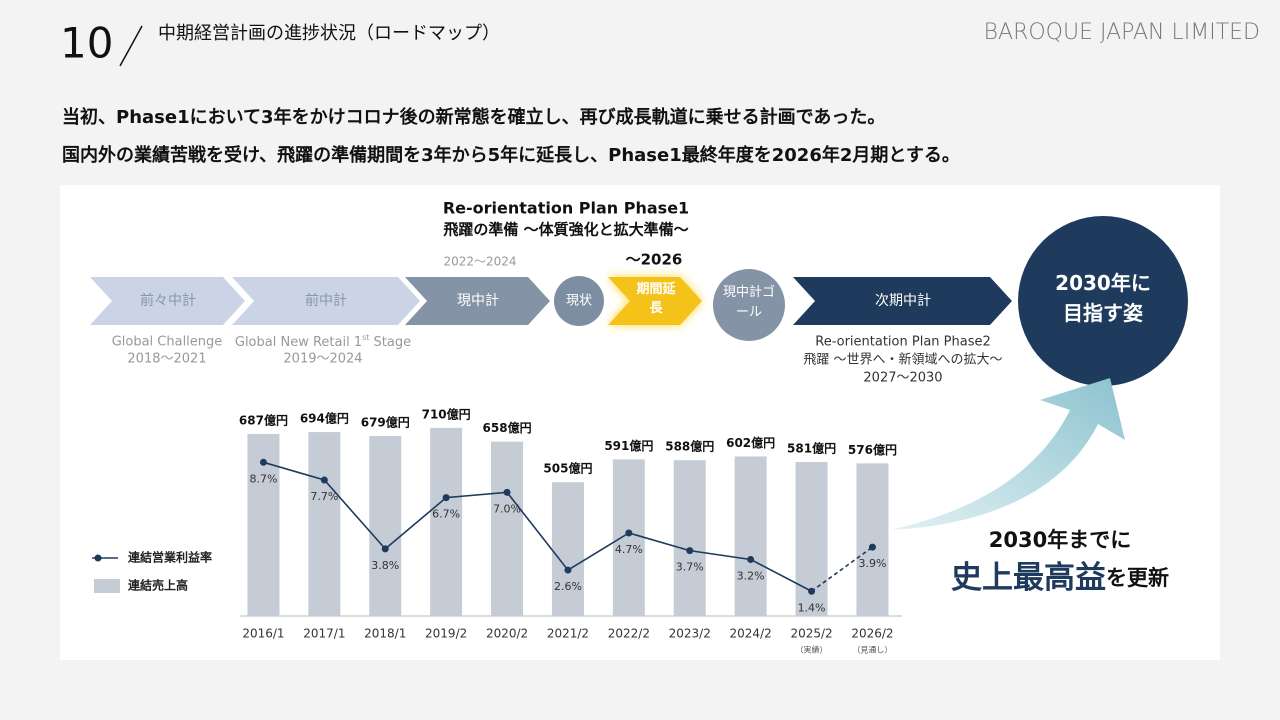  What do you see at coordinates (566, 208) in the screenshot?
I see `phase1-title: Re-orientation Plan Phase1` at bounding box center [566, 208].